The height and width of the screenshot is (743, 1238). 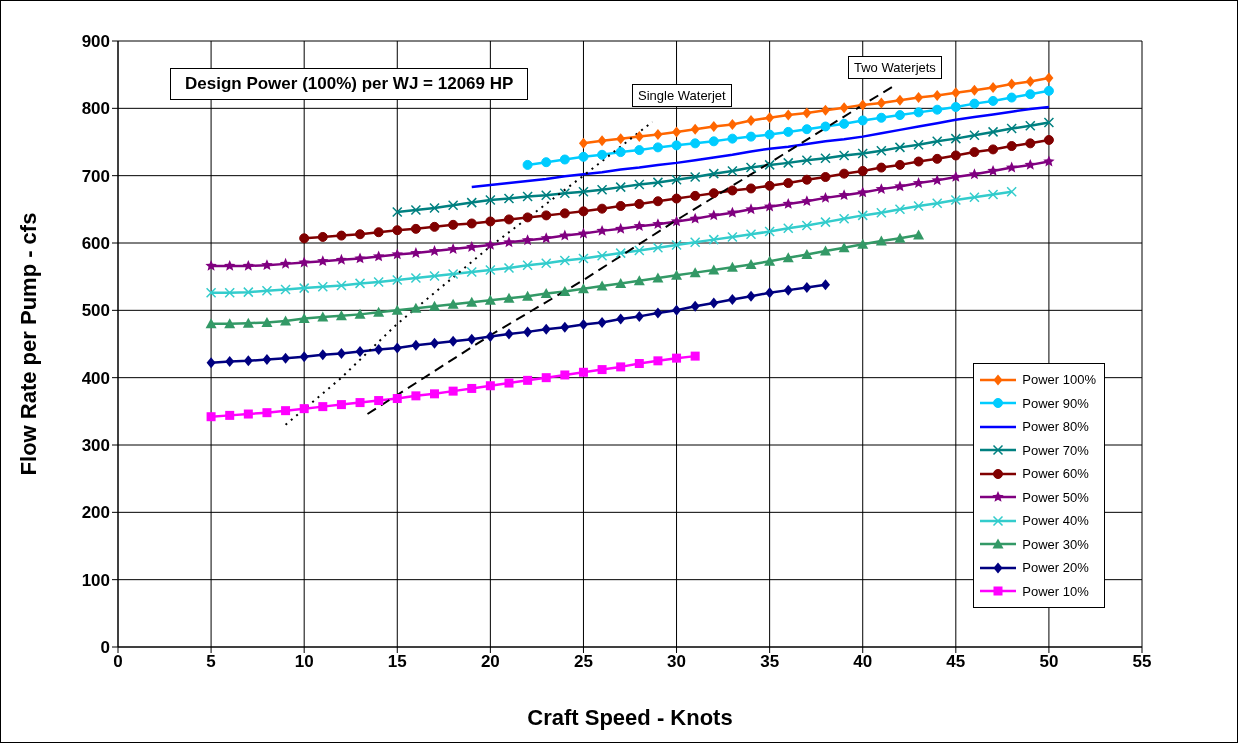 What do you see at coordinates (95, 513) in the screenshot?
I see `y-tick-label: 200` at bounding box center [95, 513].